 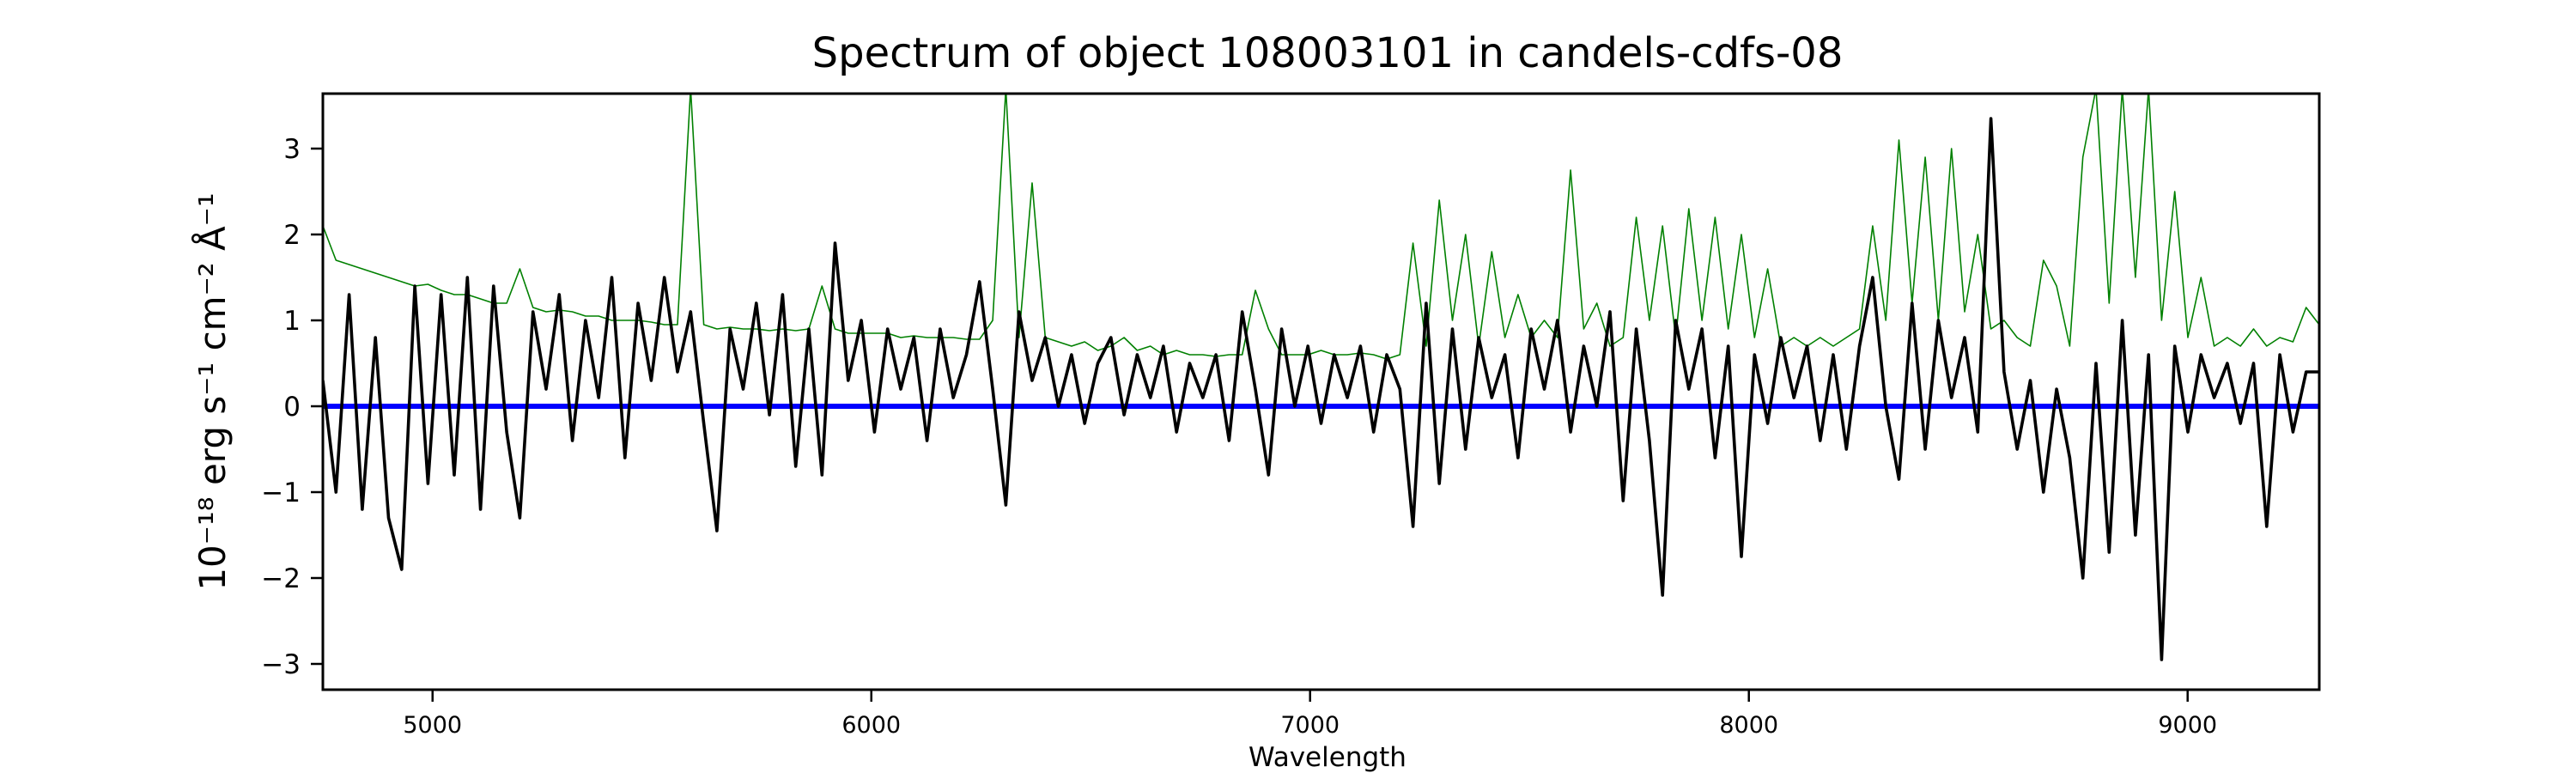 What do you see at coordinates (292, 321) in the screenshot?
I see `y-tick-label: 1` at bounding box center [292, 321].